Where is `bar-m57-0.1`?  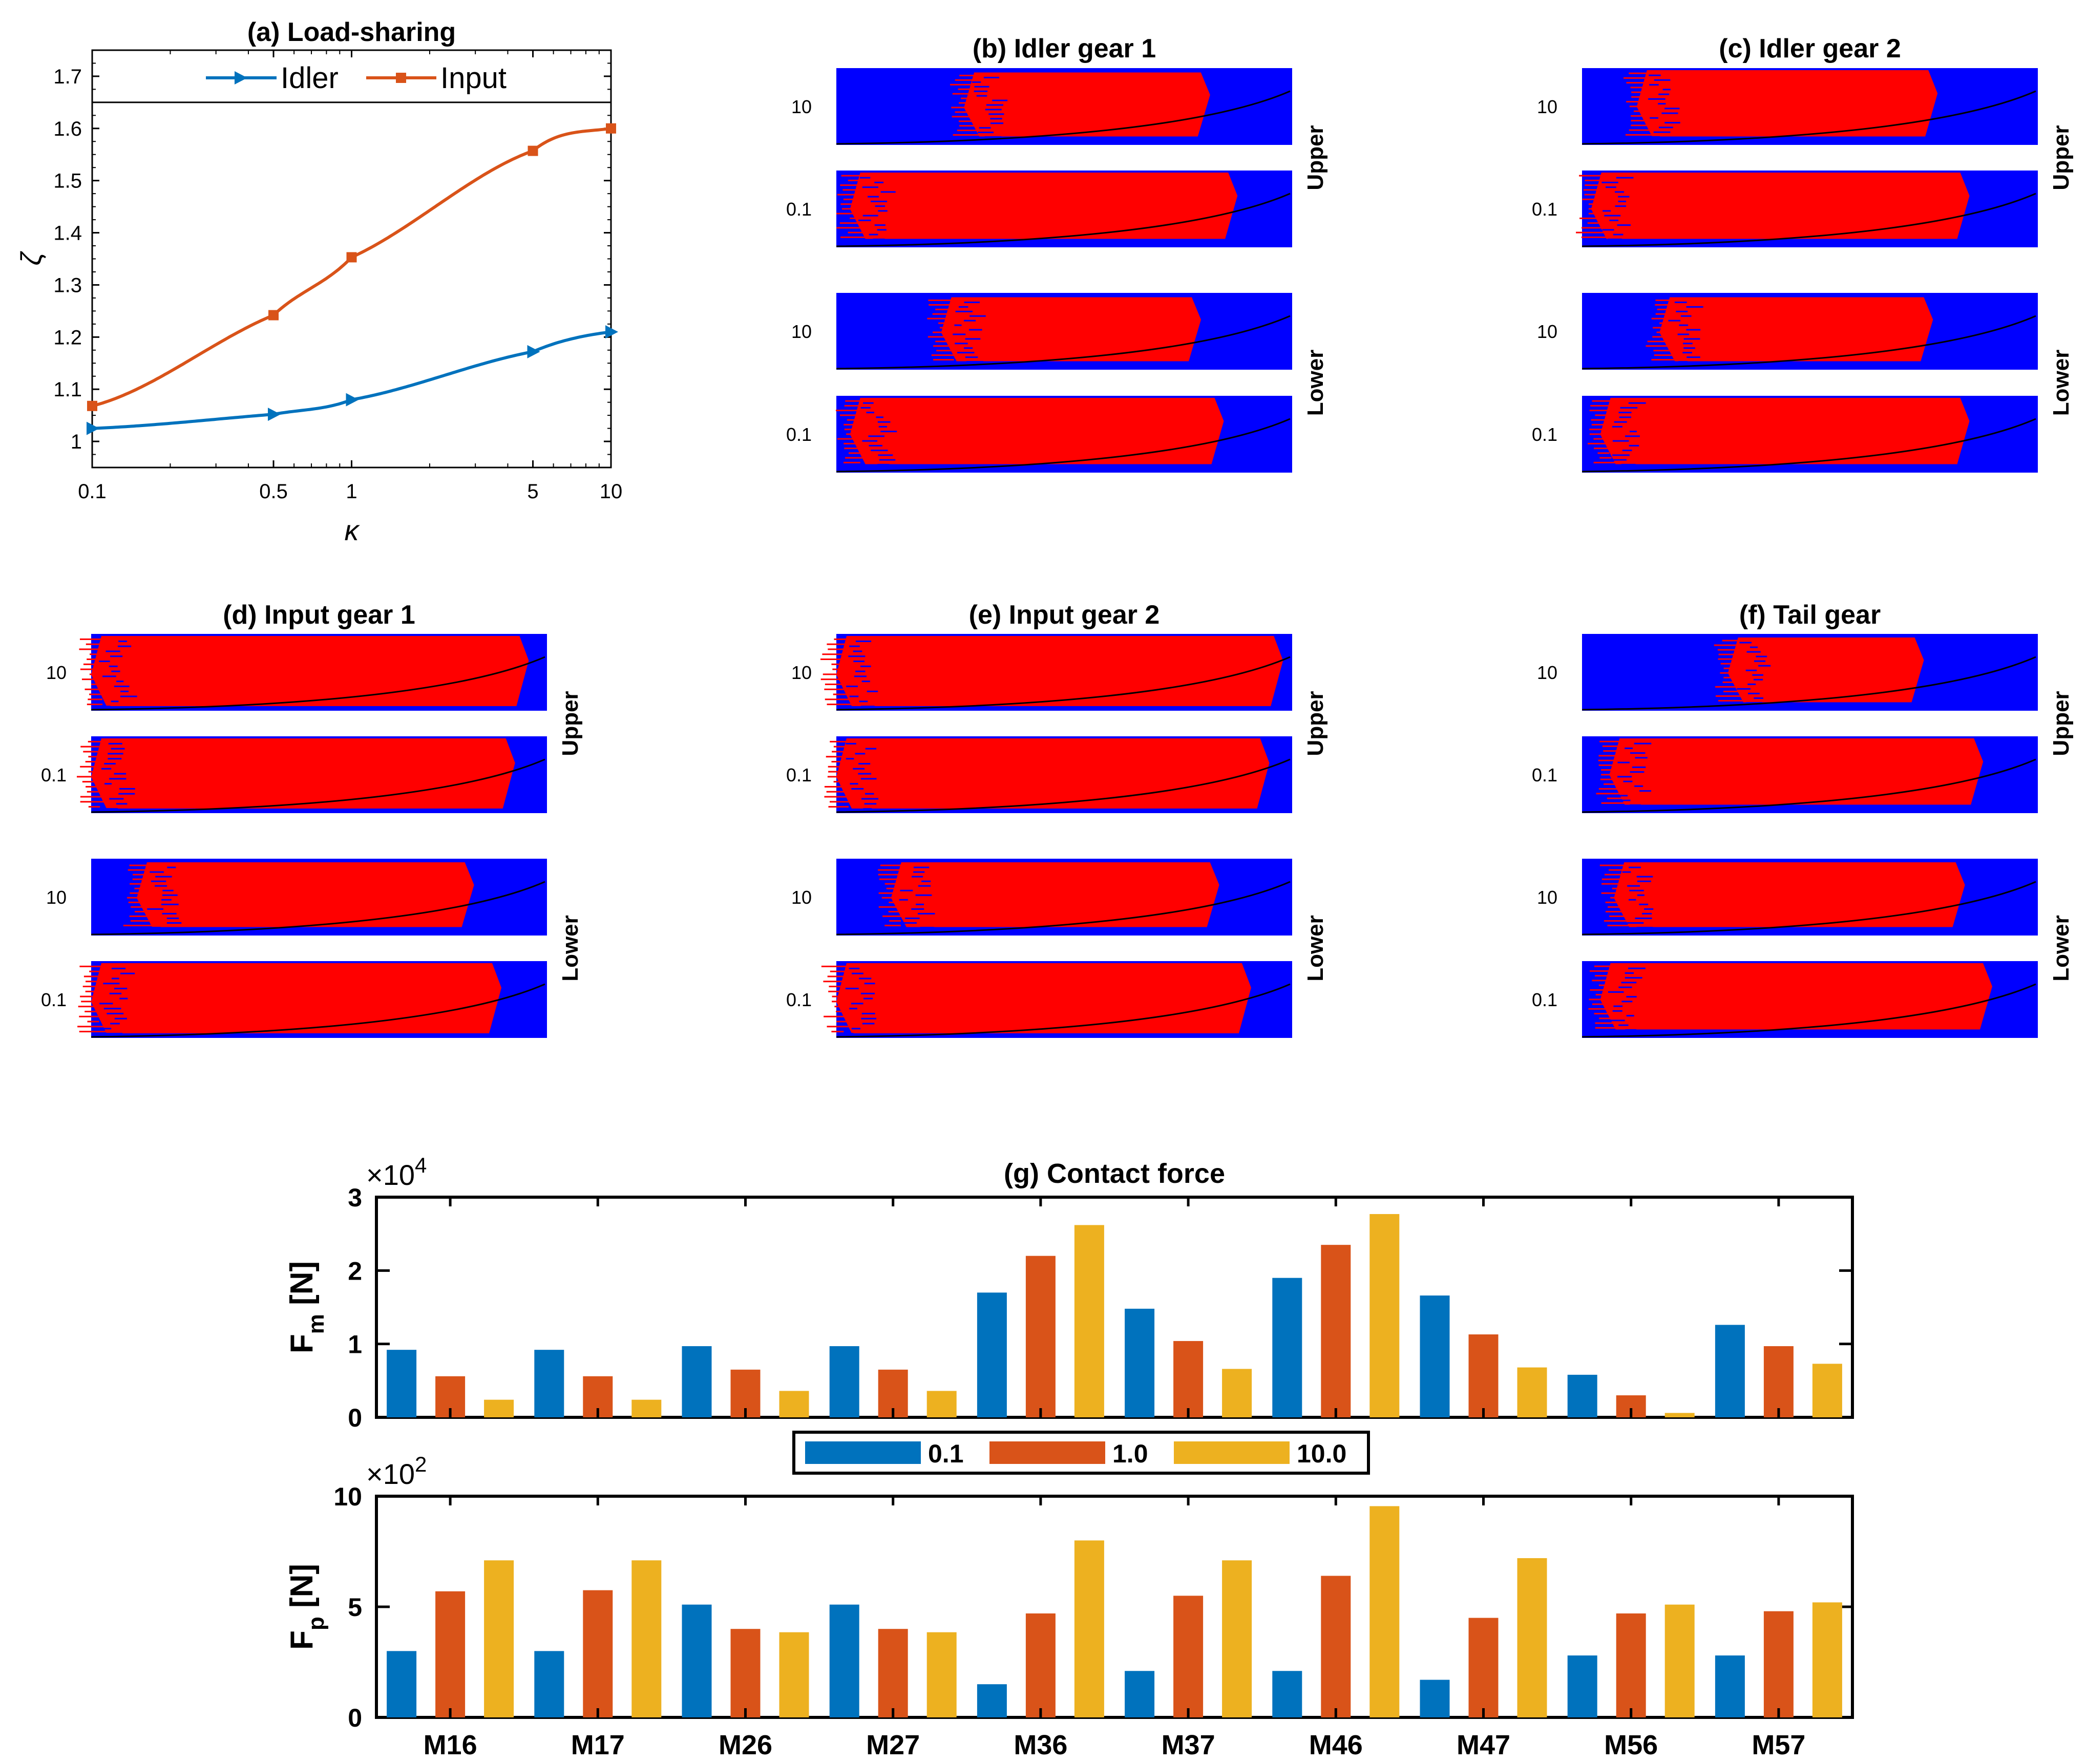
bar-m57-0.1 is located at coordinates (1730, 1371).